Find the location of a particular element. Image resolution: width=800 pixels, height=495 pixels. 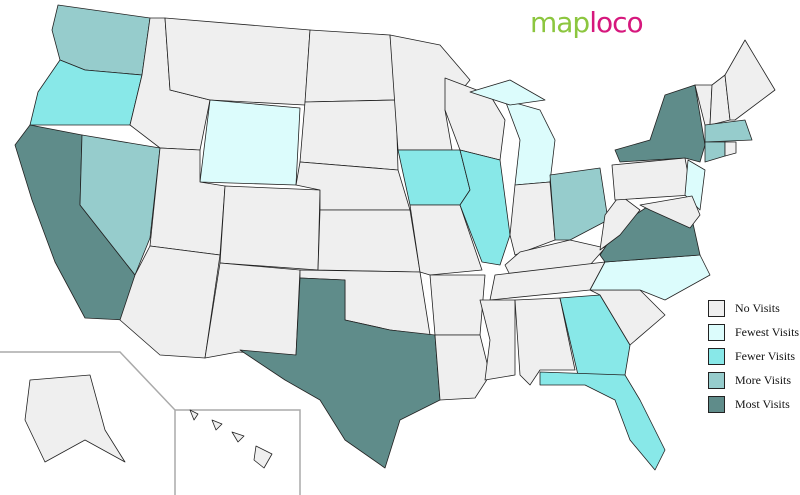

state-wv is located at coordinates (620, 222).